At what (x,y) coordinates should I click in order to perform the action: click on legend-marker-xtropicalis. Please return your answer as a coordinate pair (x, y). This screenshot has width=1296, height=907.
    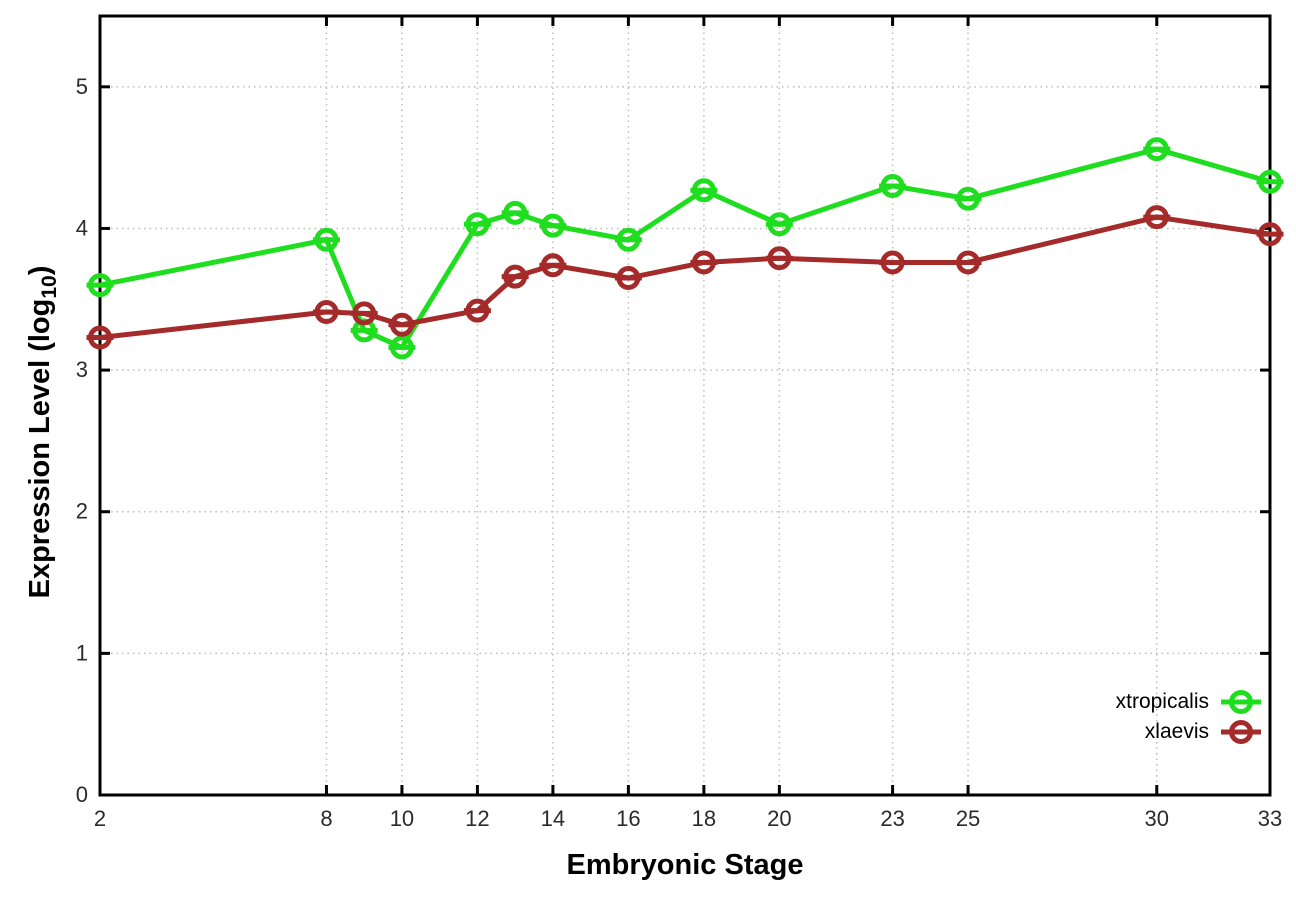
    Looking at the image, I should click on (1241, 702).